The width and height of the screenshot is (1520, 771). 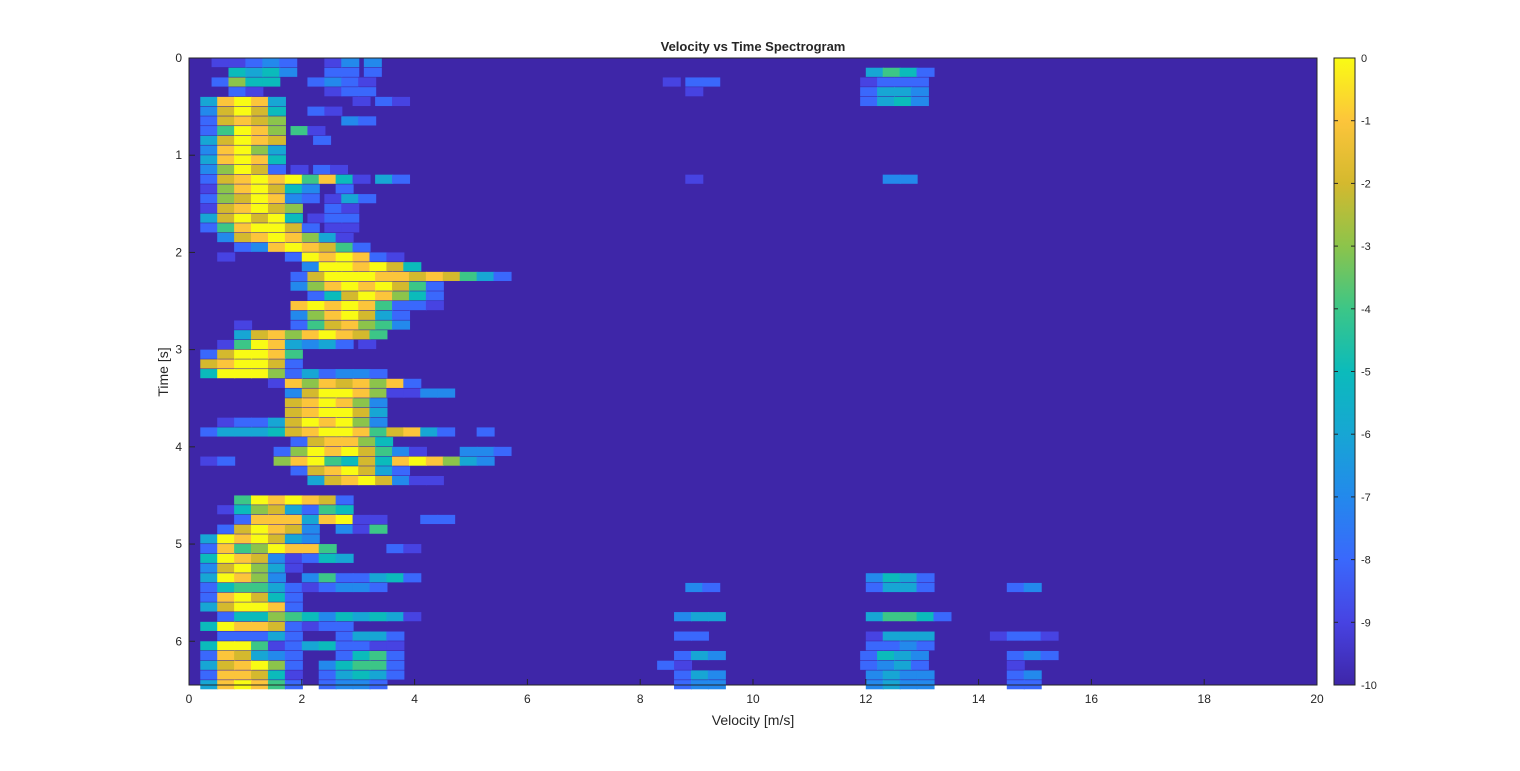 What do you see at coordinates (866, 699) in the screenshot?
I see `x-tick-label: 12` at bounding box center [866, 699].